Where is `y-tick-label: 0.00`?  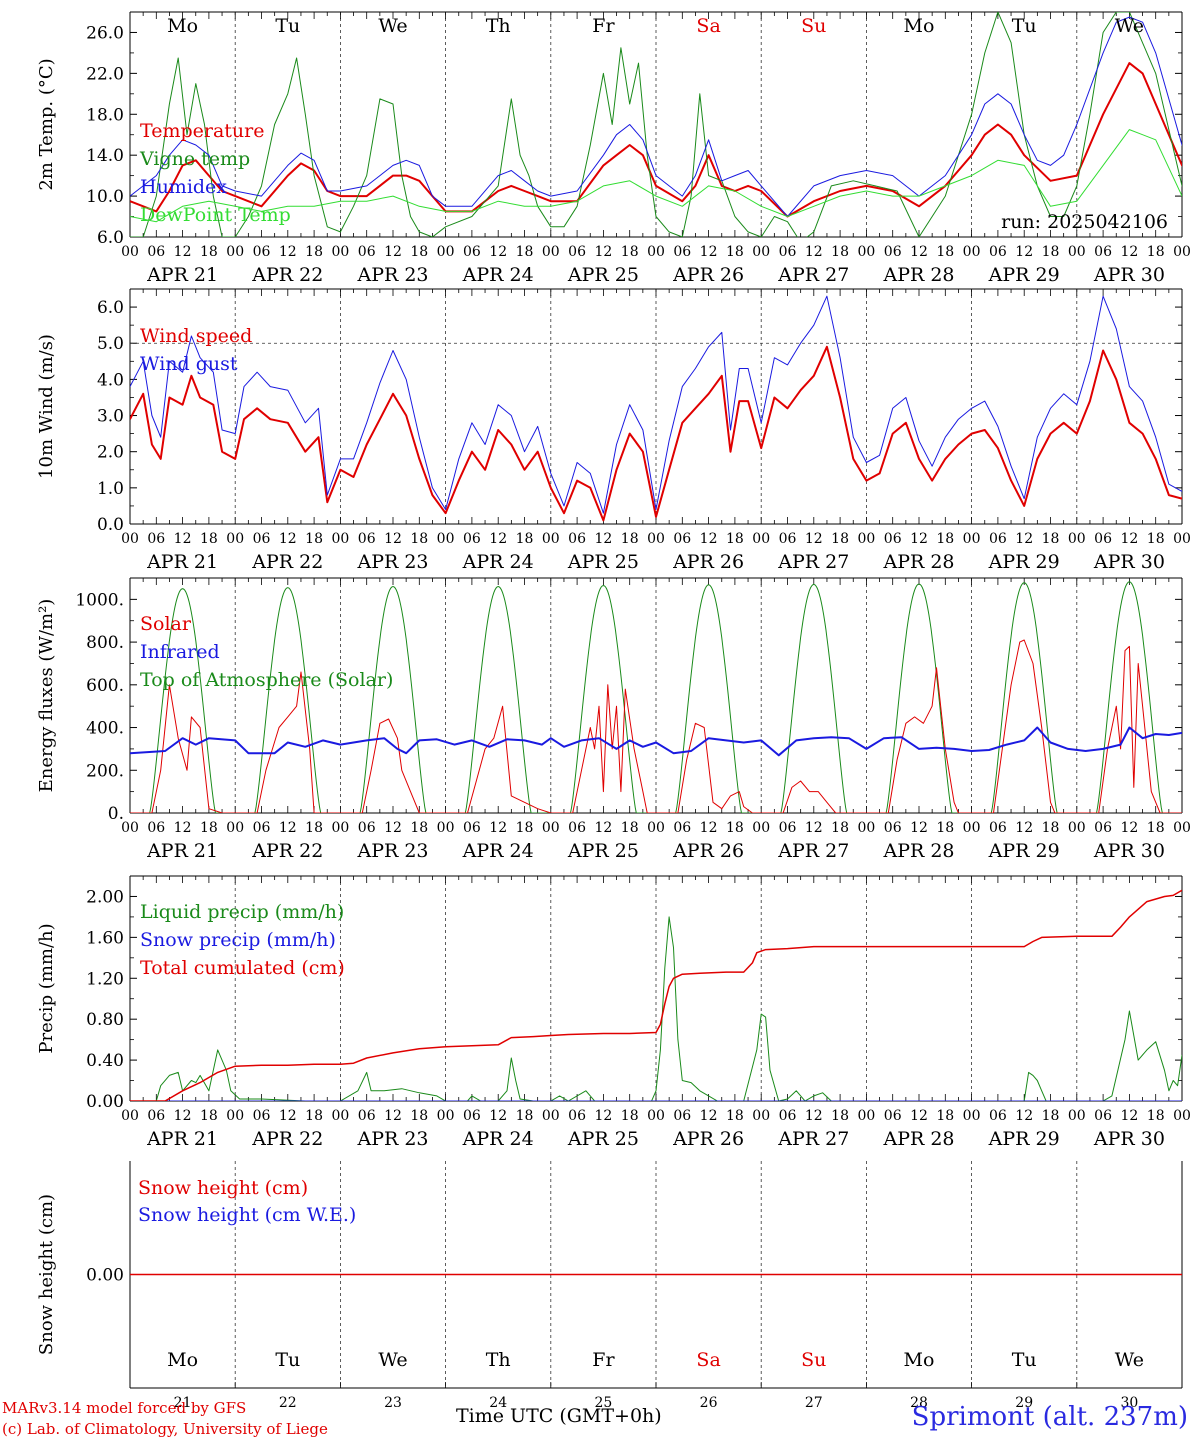
y-tick-label: 0.00 is located at coordinates (105, 1102).